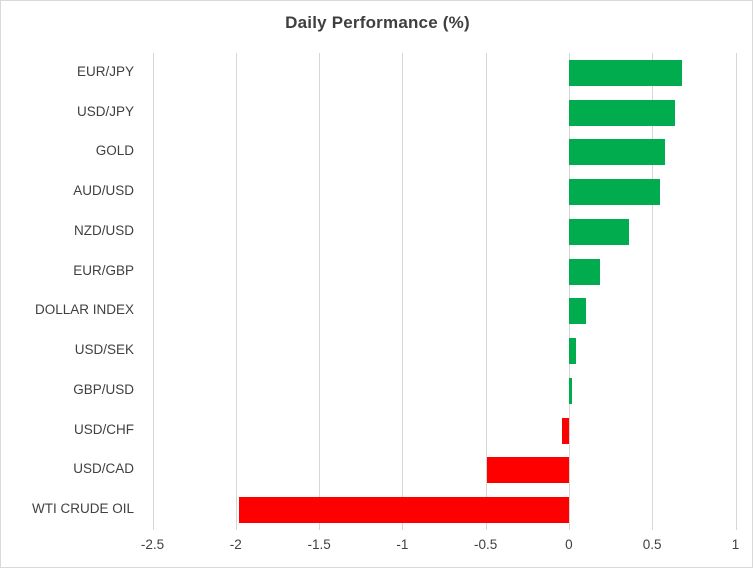 The width and height of the screenshot is (753, 568). What do you see at coordinates (235, 544) in the screenshot?
I see `x-tick-label: -2` at bounding box center [235, 544].